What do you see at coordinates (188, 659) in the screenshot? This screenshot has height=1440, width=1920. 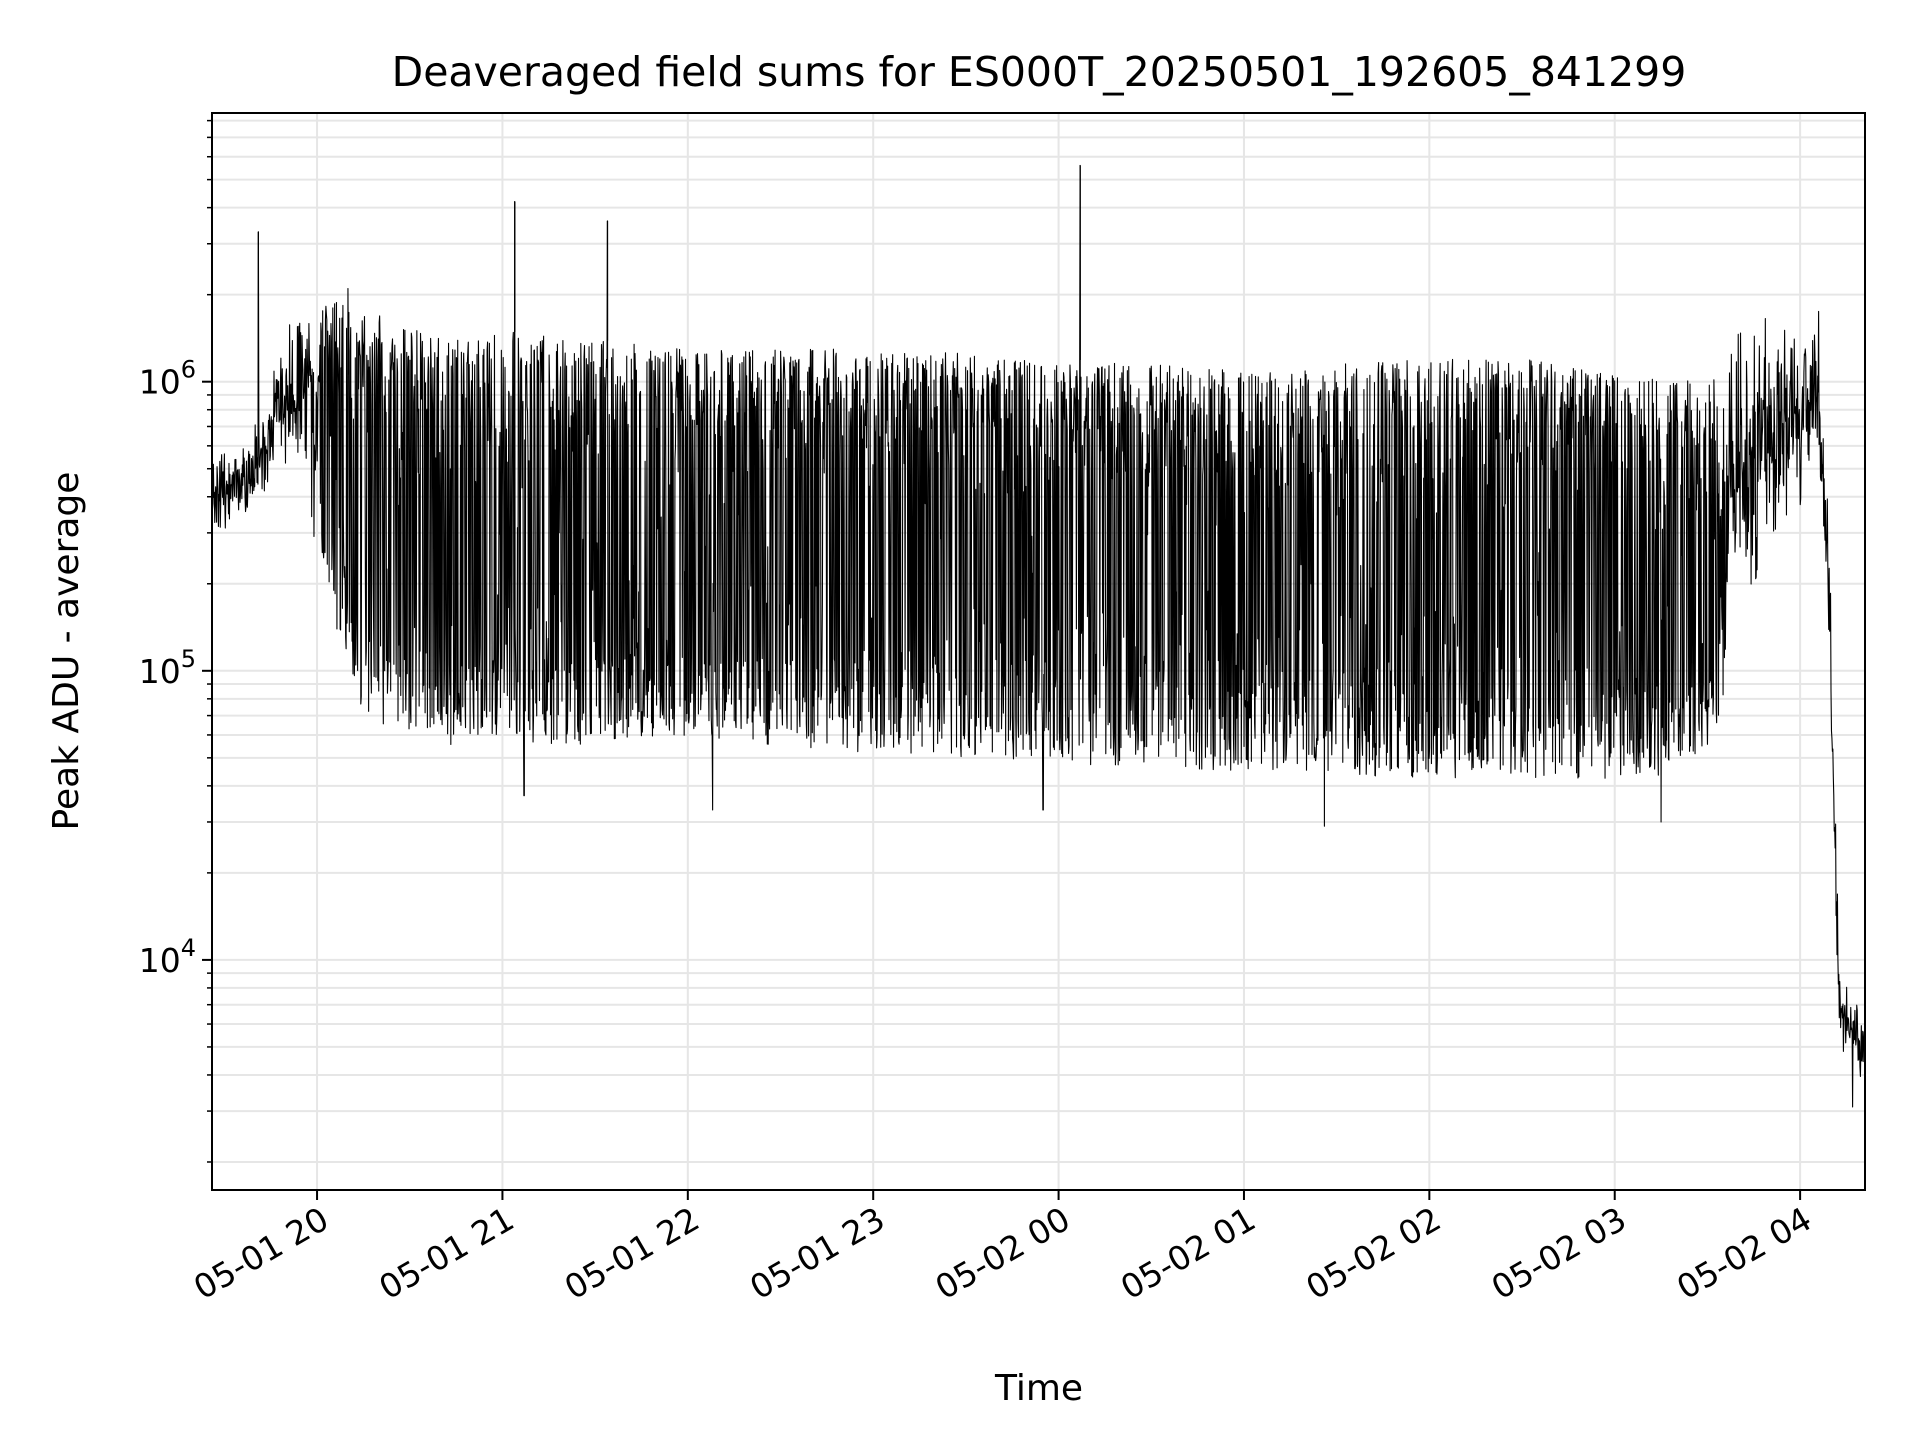 I see `y-tick-label-exponent: 5` at bounding box center [188, 659].